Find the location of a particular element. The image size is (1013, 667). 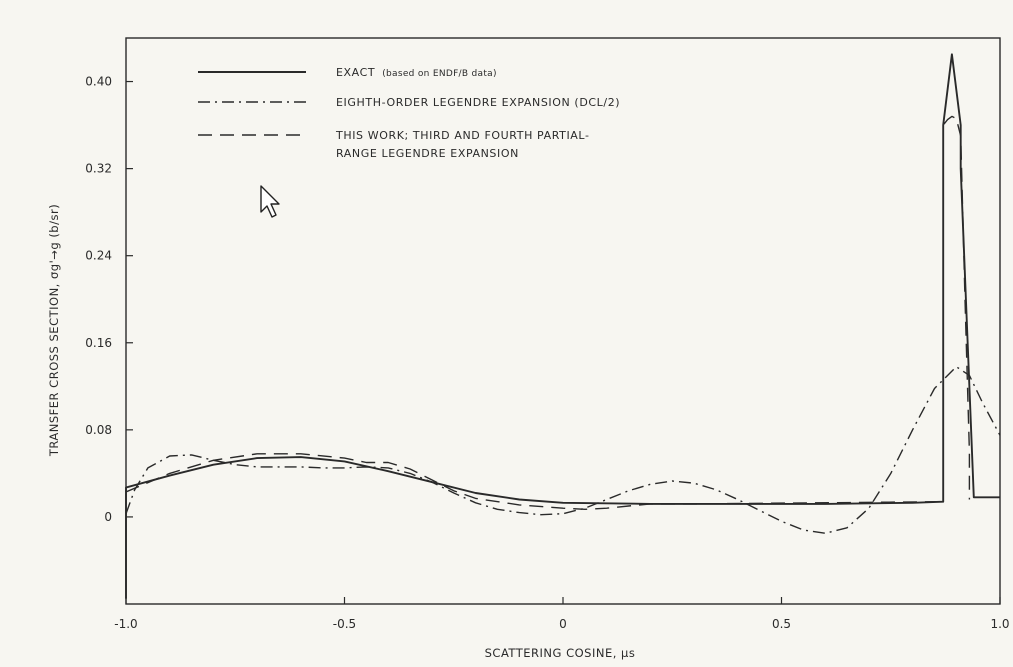

y-tick-label: 0.40 is located at coordinates (98, 82).